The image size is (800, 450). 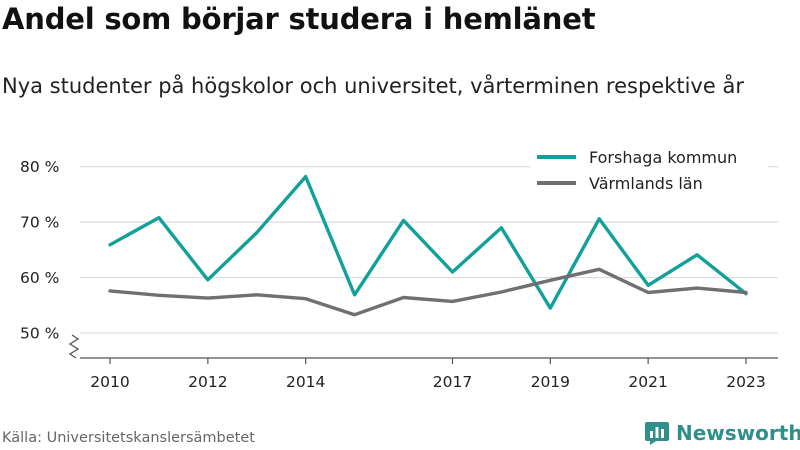 What do you see at coordinates (128, 438) in the screenshot?
I see `source-note: Källa: Universitetskanslersämbetet` at bounding box center [128, 438].